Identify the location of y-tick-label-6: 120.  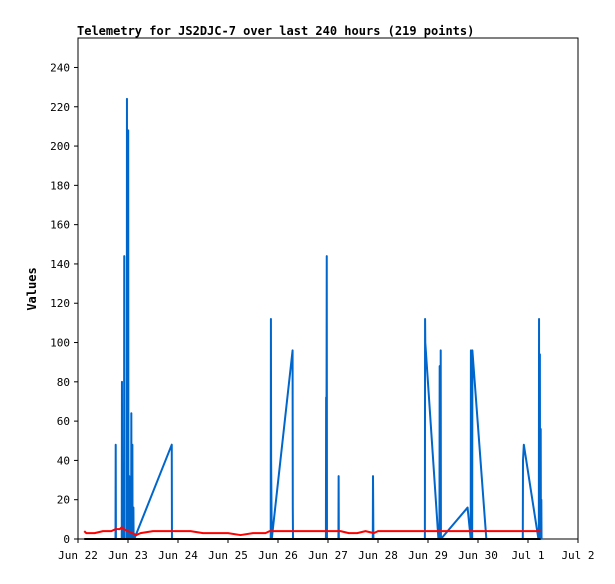
(60, 303).